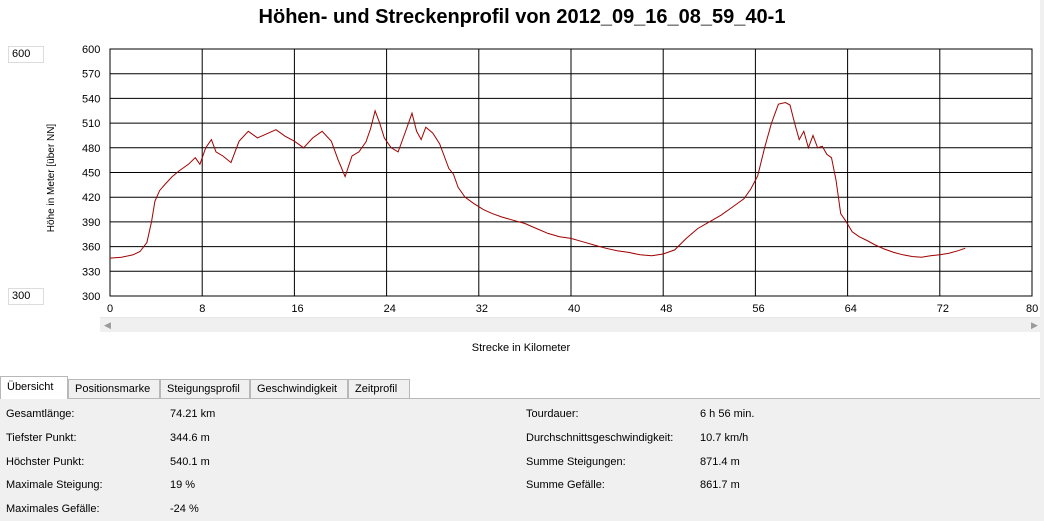  Describe the element at coordinates (91, 99) in the screenshot. I see `y-tick-label: 540` at that location.